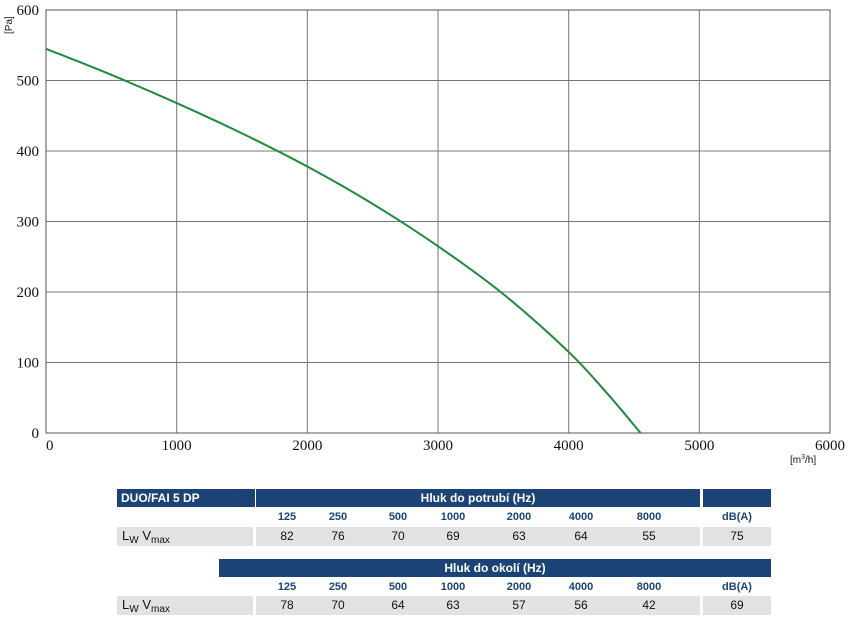 Image resolution: width=852 pixels, height=619 pixels. What do you see at coordinates (28, 82) in the screenshot?
I see `y-tick-label: 500` at bounding box center [28, 82].